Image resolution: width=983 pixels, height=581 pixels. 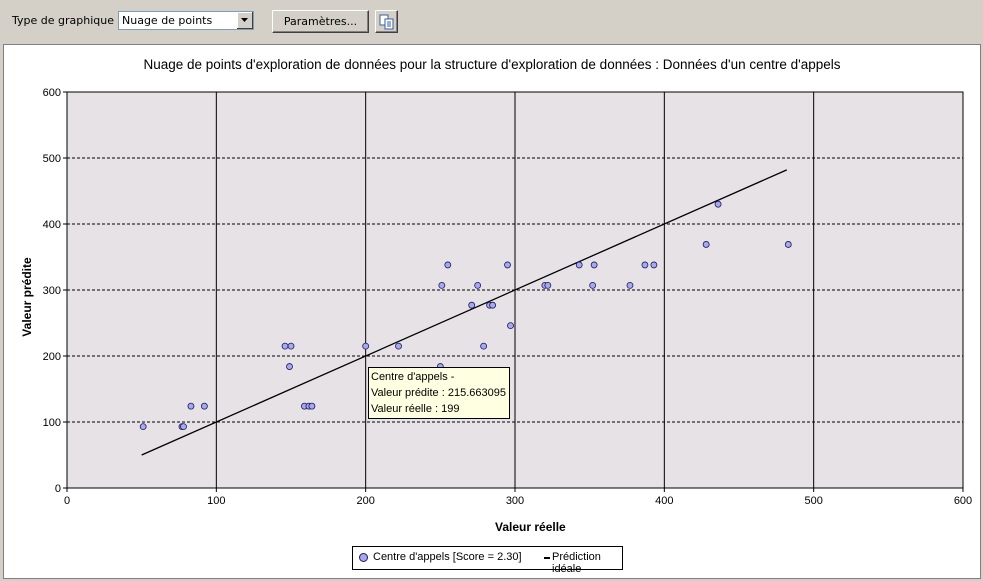 I want to click on tooltip-predicted: Valeur prédite : 215.663095, so click(x=438, y=393).